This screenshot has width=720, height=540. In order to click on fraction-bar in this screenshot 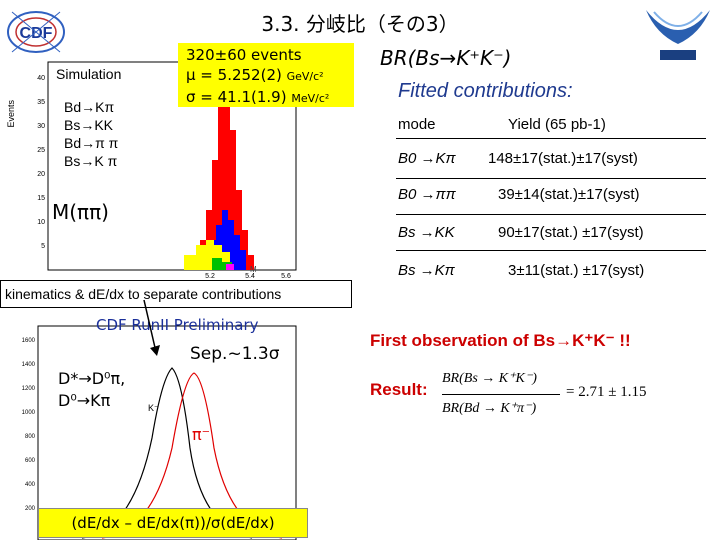, I will do `click(501, 394)`.